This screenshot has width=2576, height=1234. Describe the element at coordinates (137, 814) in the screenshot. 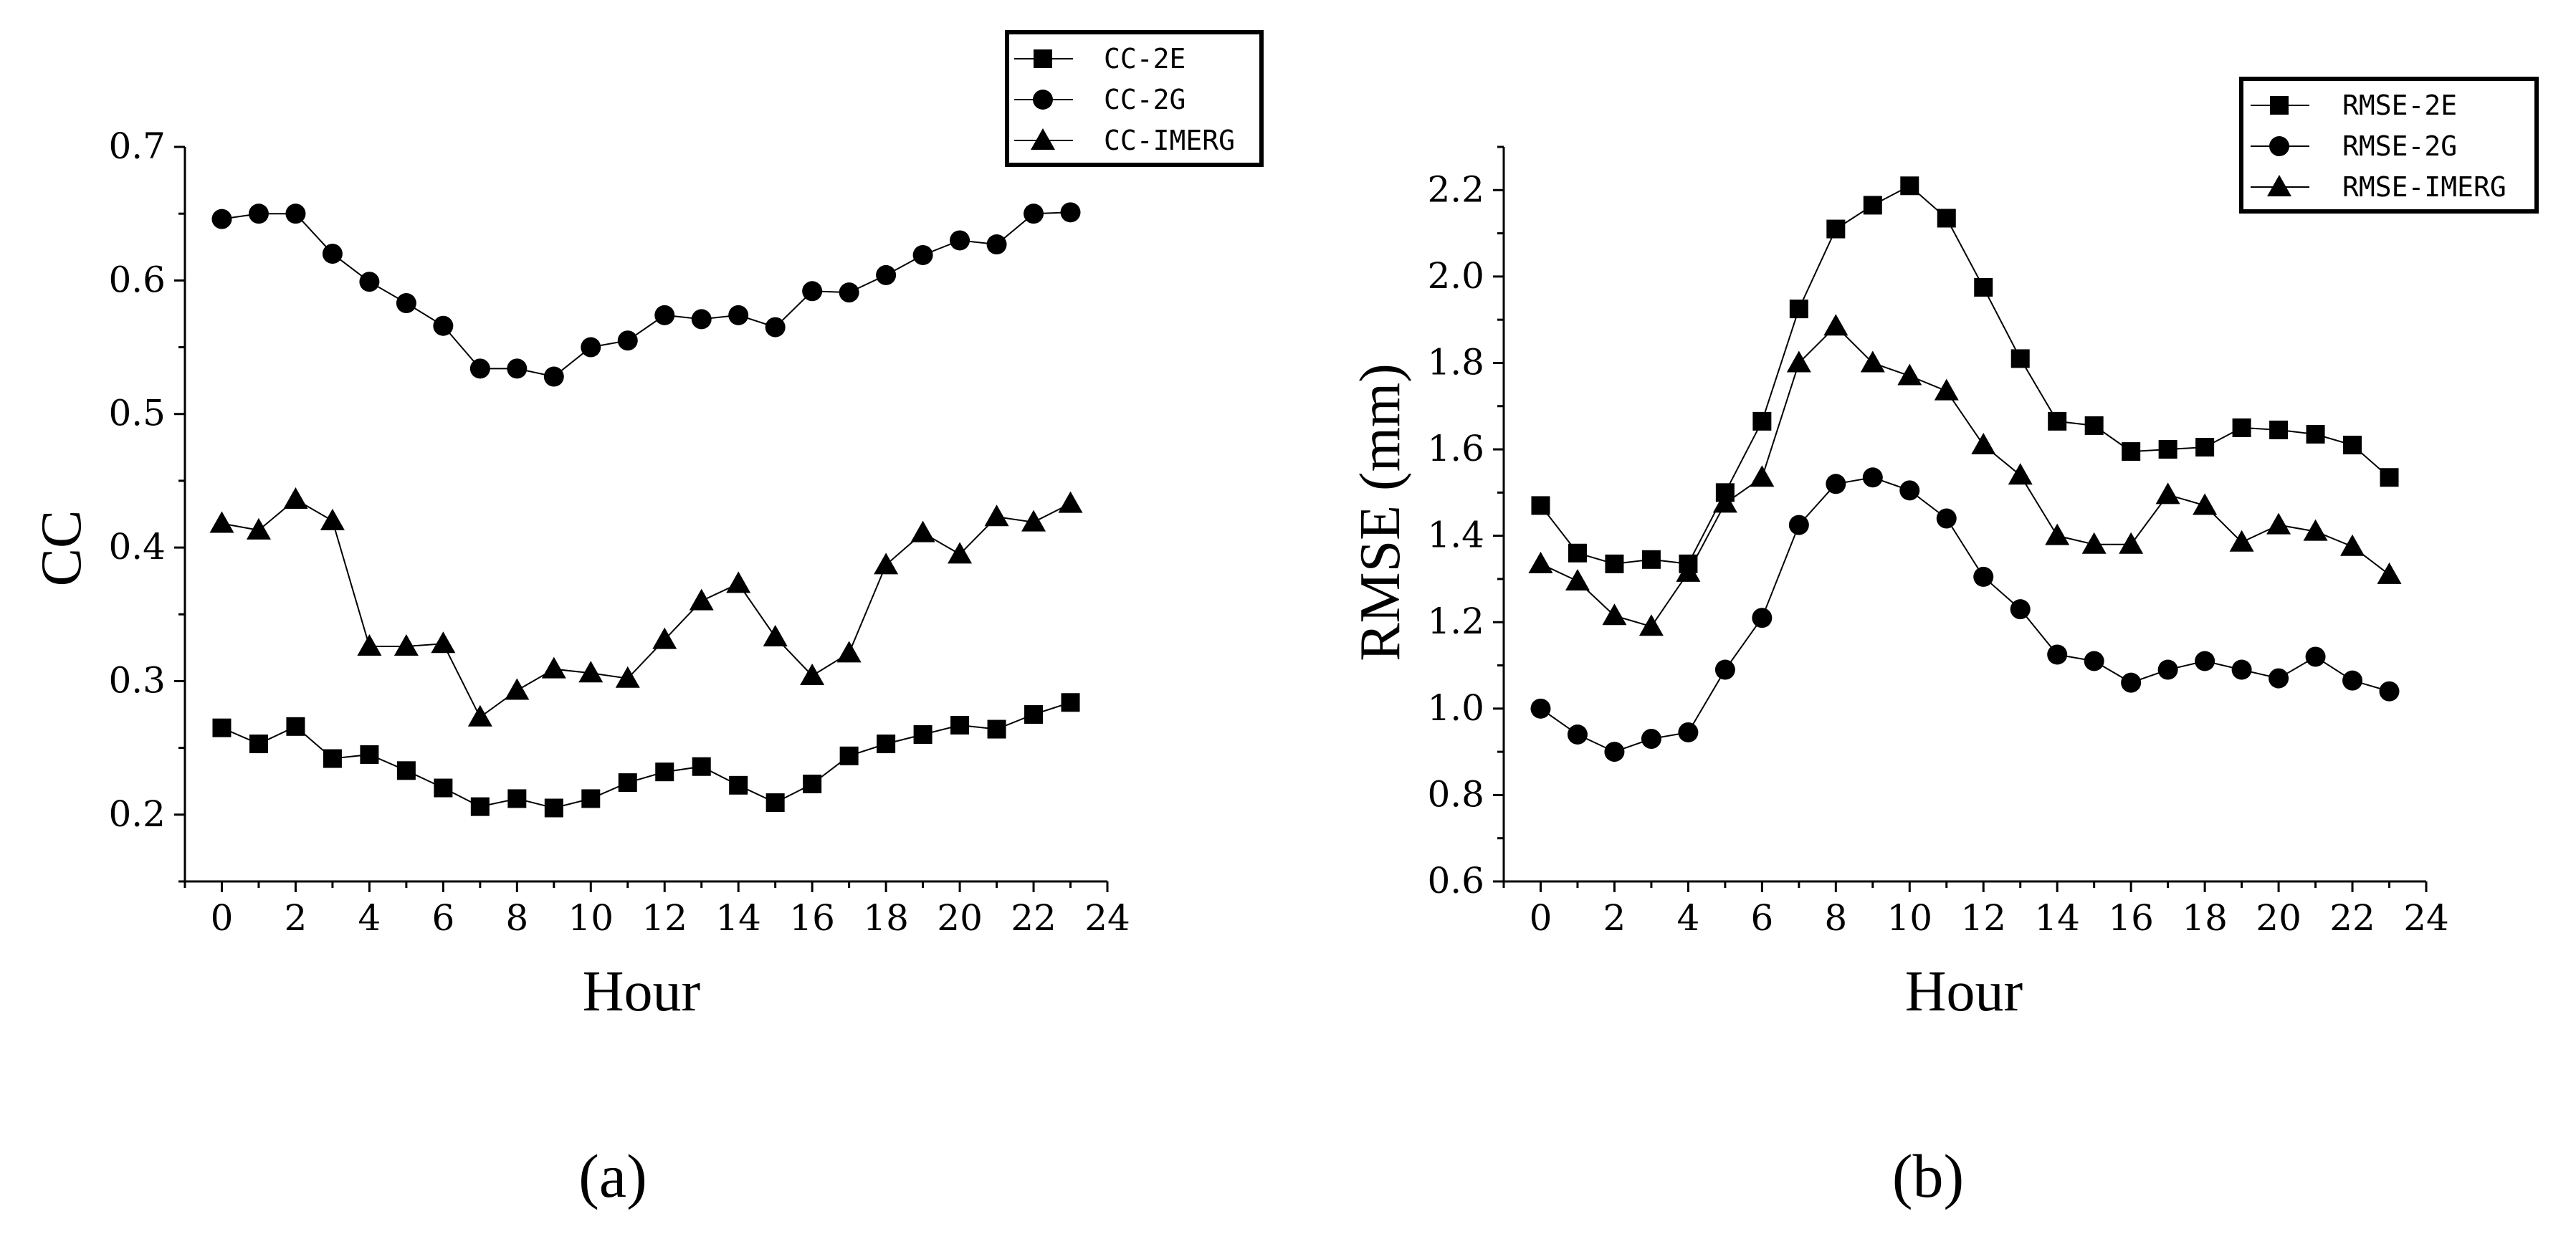

I see `y-tick-label-a: 0.2` at that location.